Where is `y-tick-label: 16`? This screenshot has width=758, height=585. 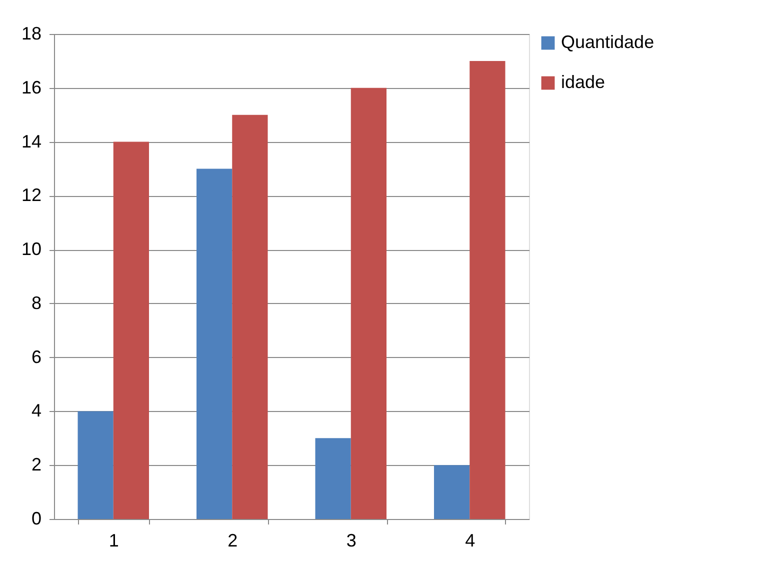 y-tick-label: 16 is located at coordinates (31, 87).